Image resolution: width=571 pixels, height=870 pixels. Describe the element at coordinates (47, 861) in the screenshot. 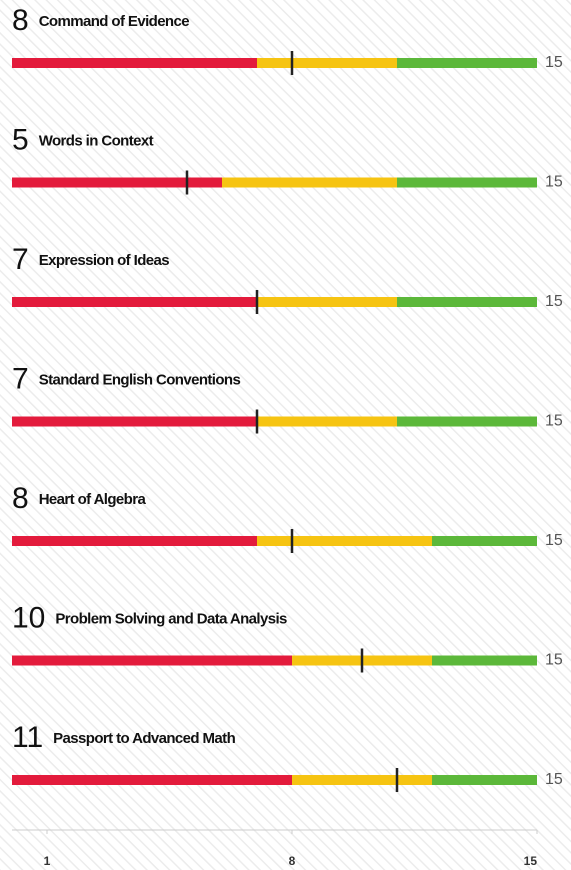

I see `x-tick-label: 1` at that location.